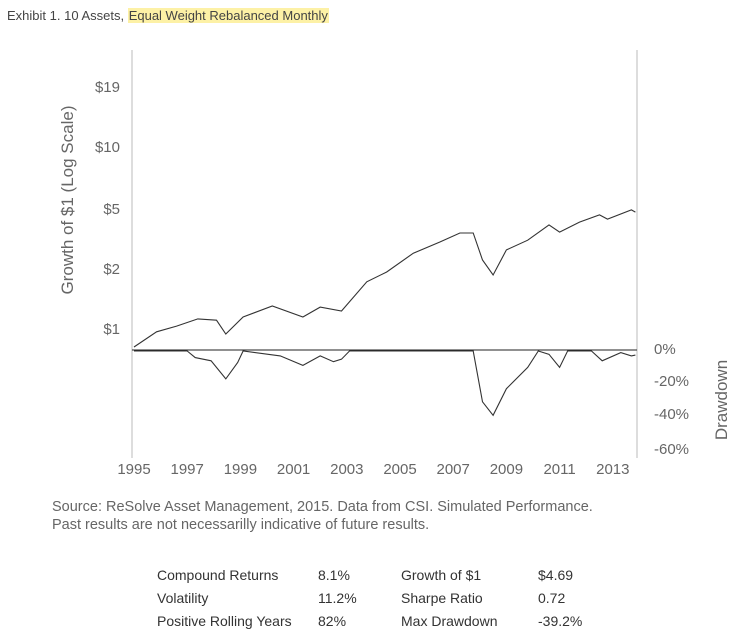 This screenshot has width=743, height=641. What do you see at coordinates (111, 329) in the screenshot?
I see `y-tick-label: $1` at bounding box center [111, 329].